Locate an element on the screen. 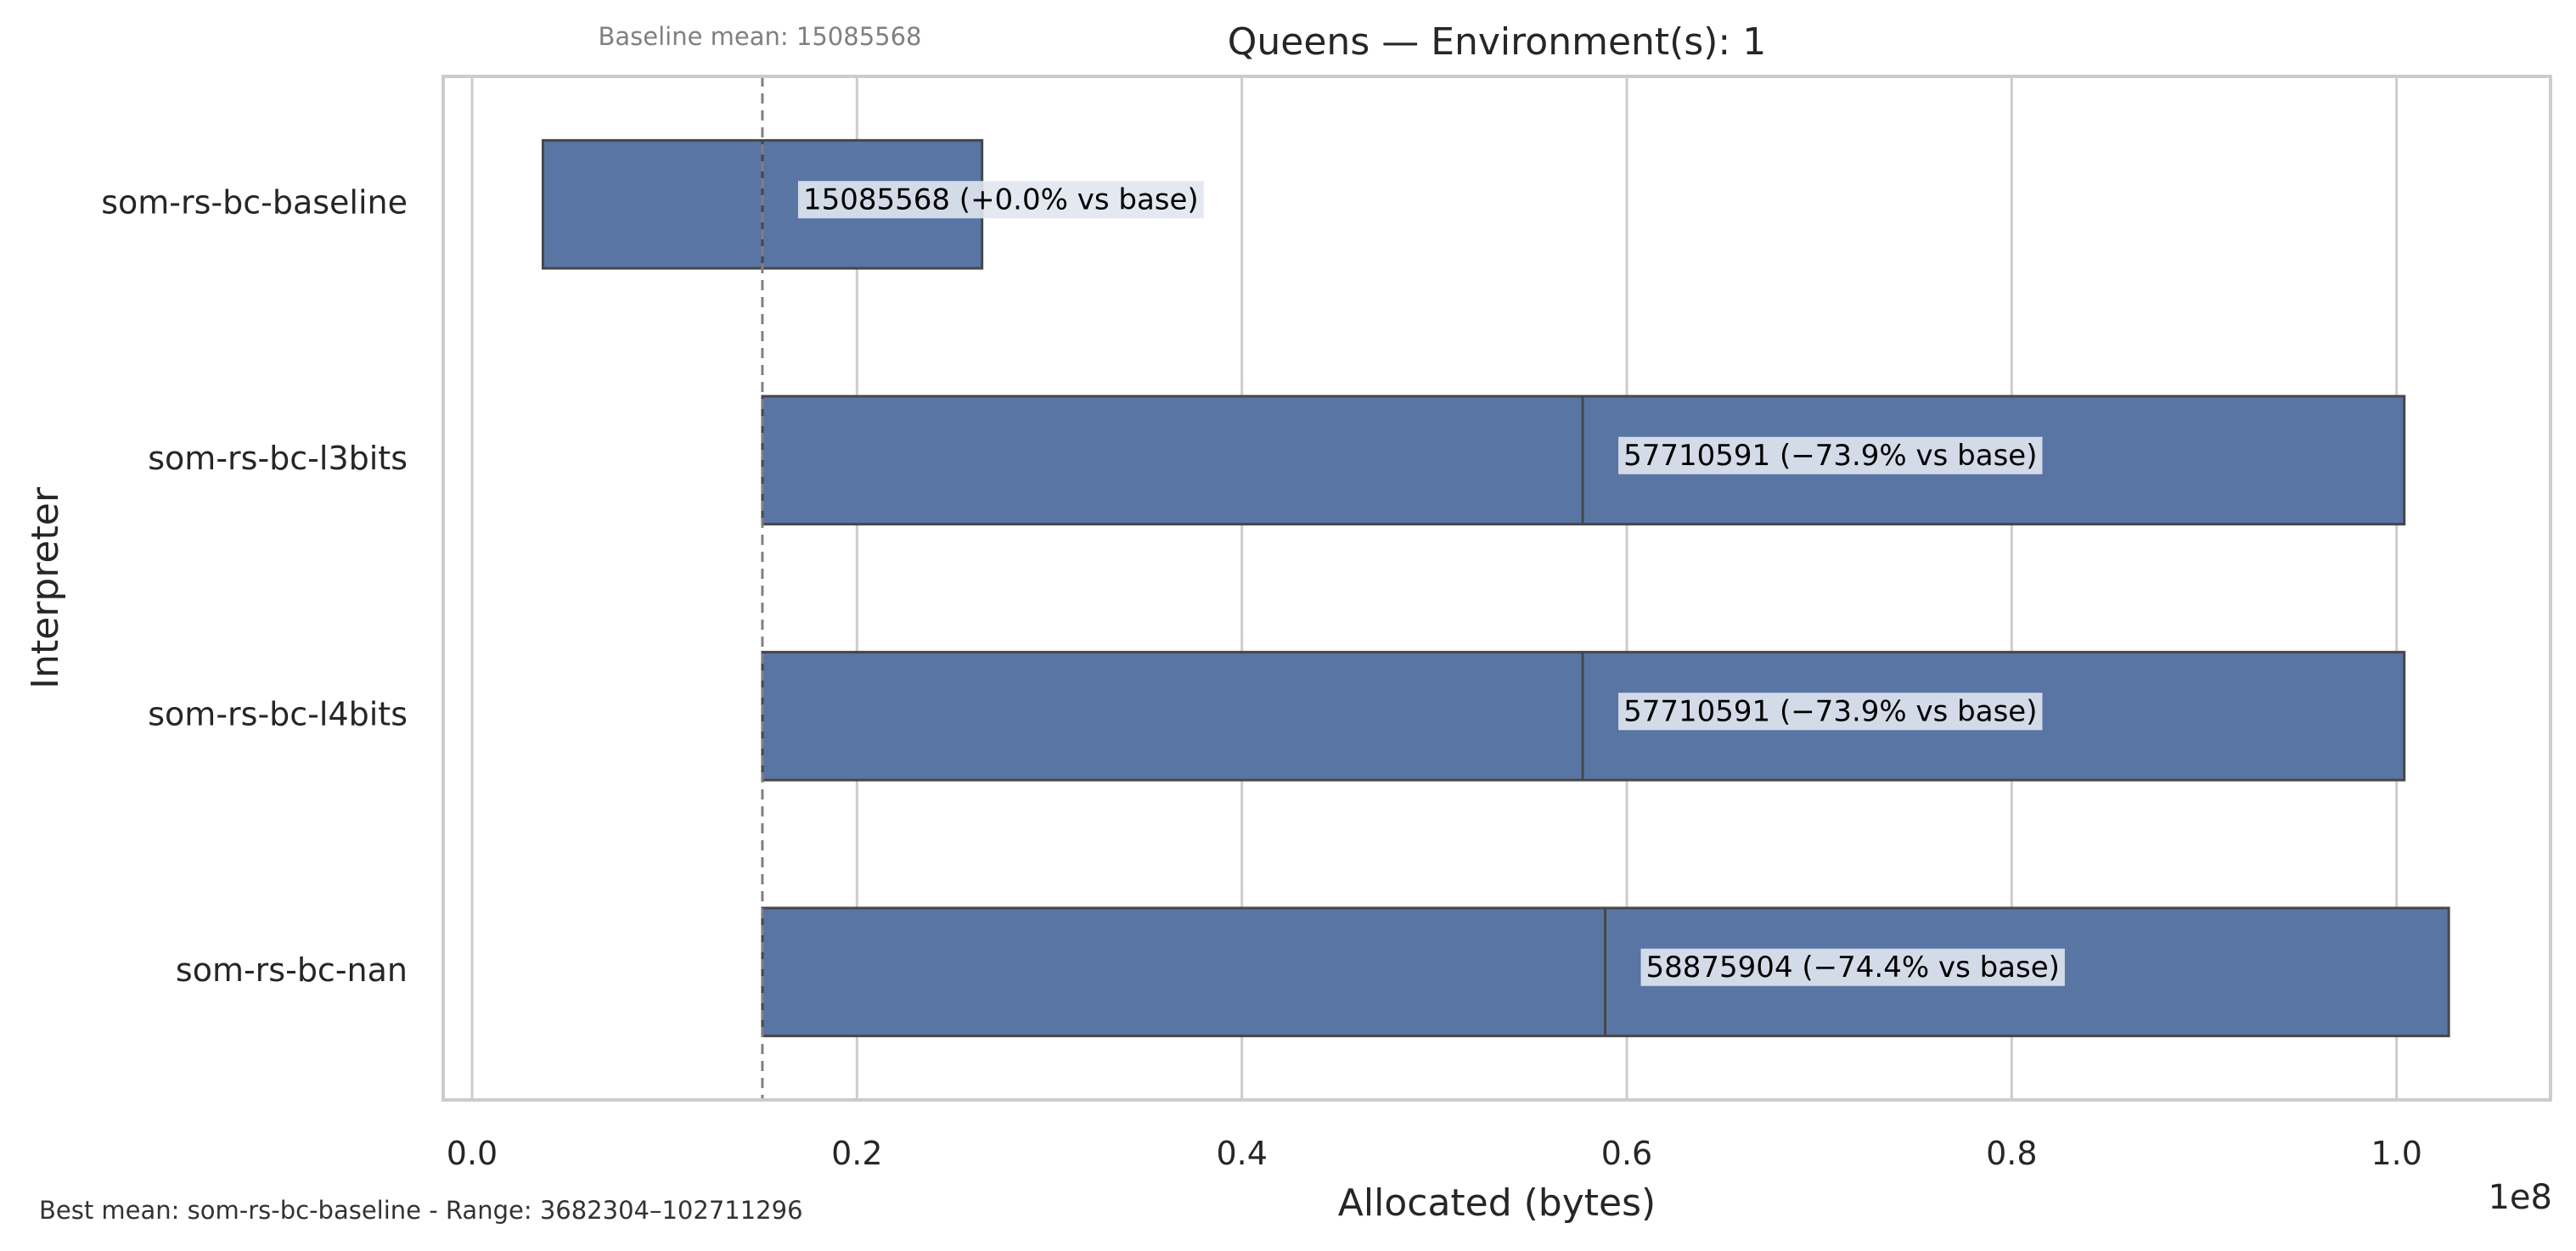  x-tick-label: 0.8 is located at coordinates (2011, 1153).